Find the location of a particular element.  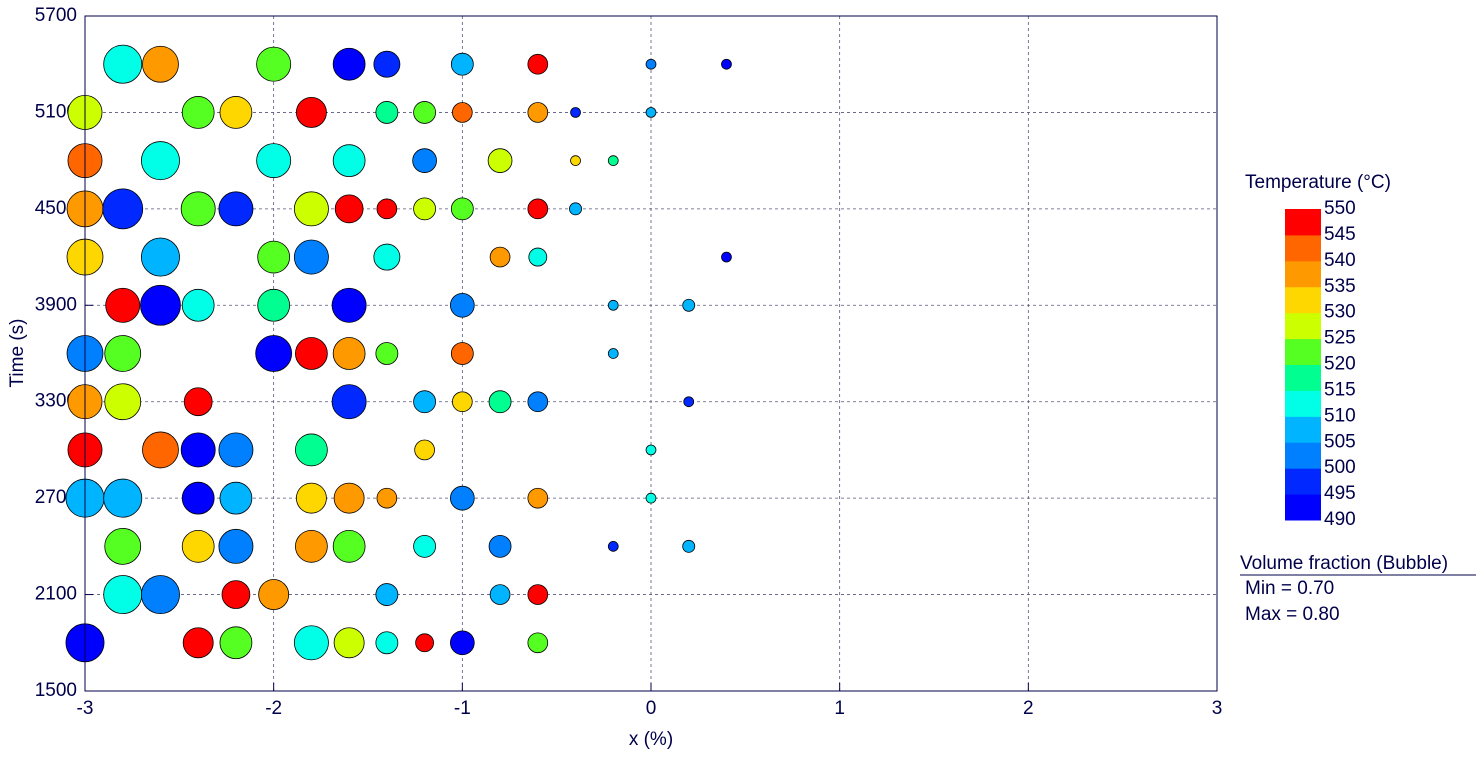

y-tick-label: 2100 is located at coordinates (56, 594).